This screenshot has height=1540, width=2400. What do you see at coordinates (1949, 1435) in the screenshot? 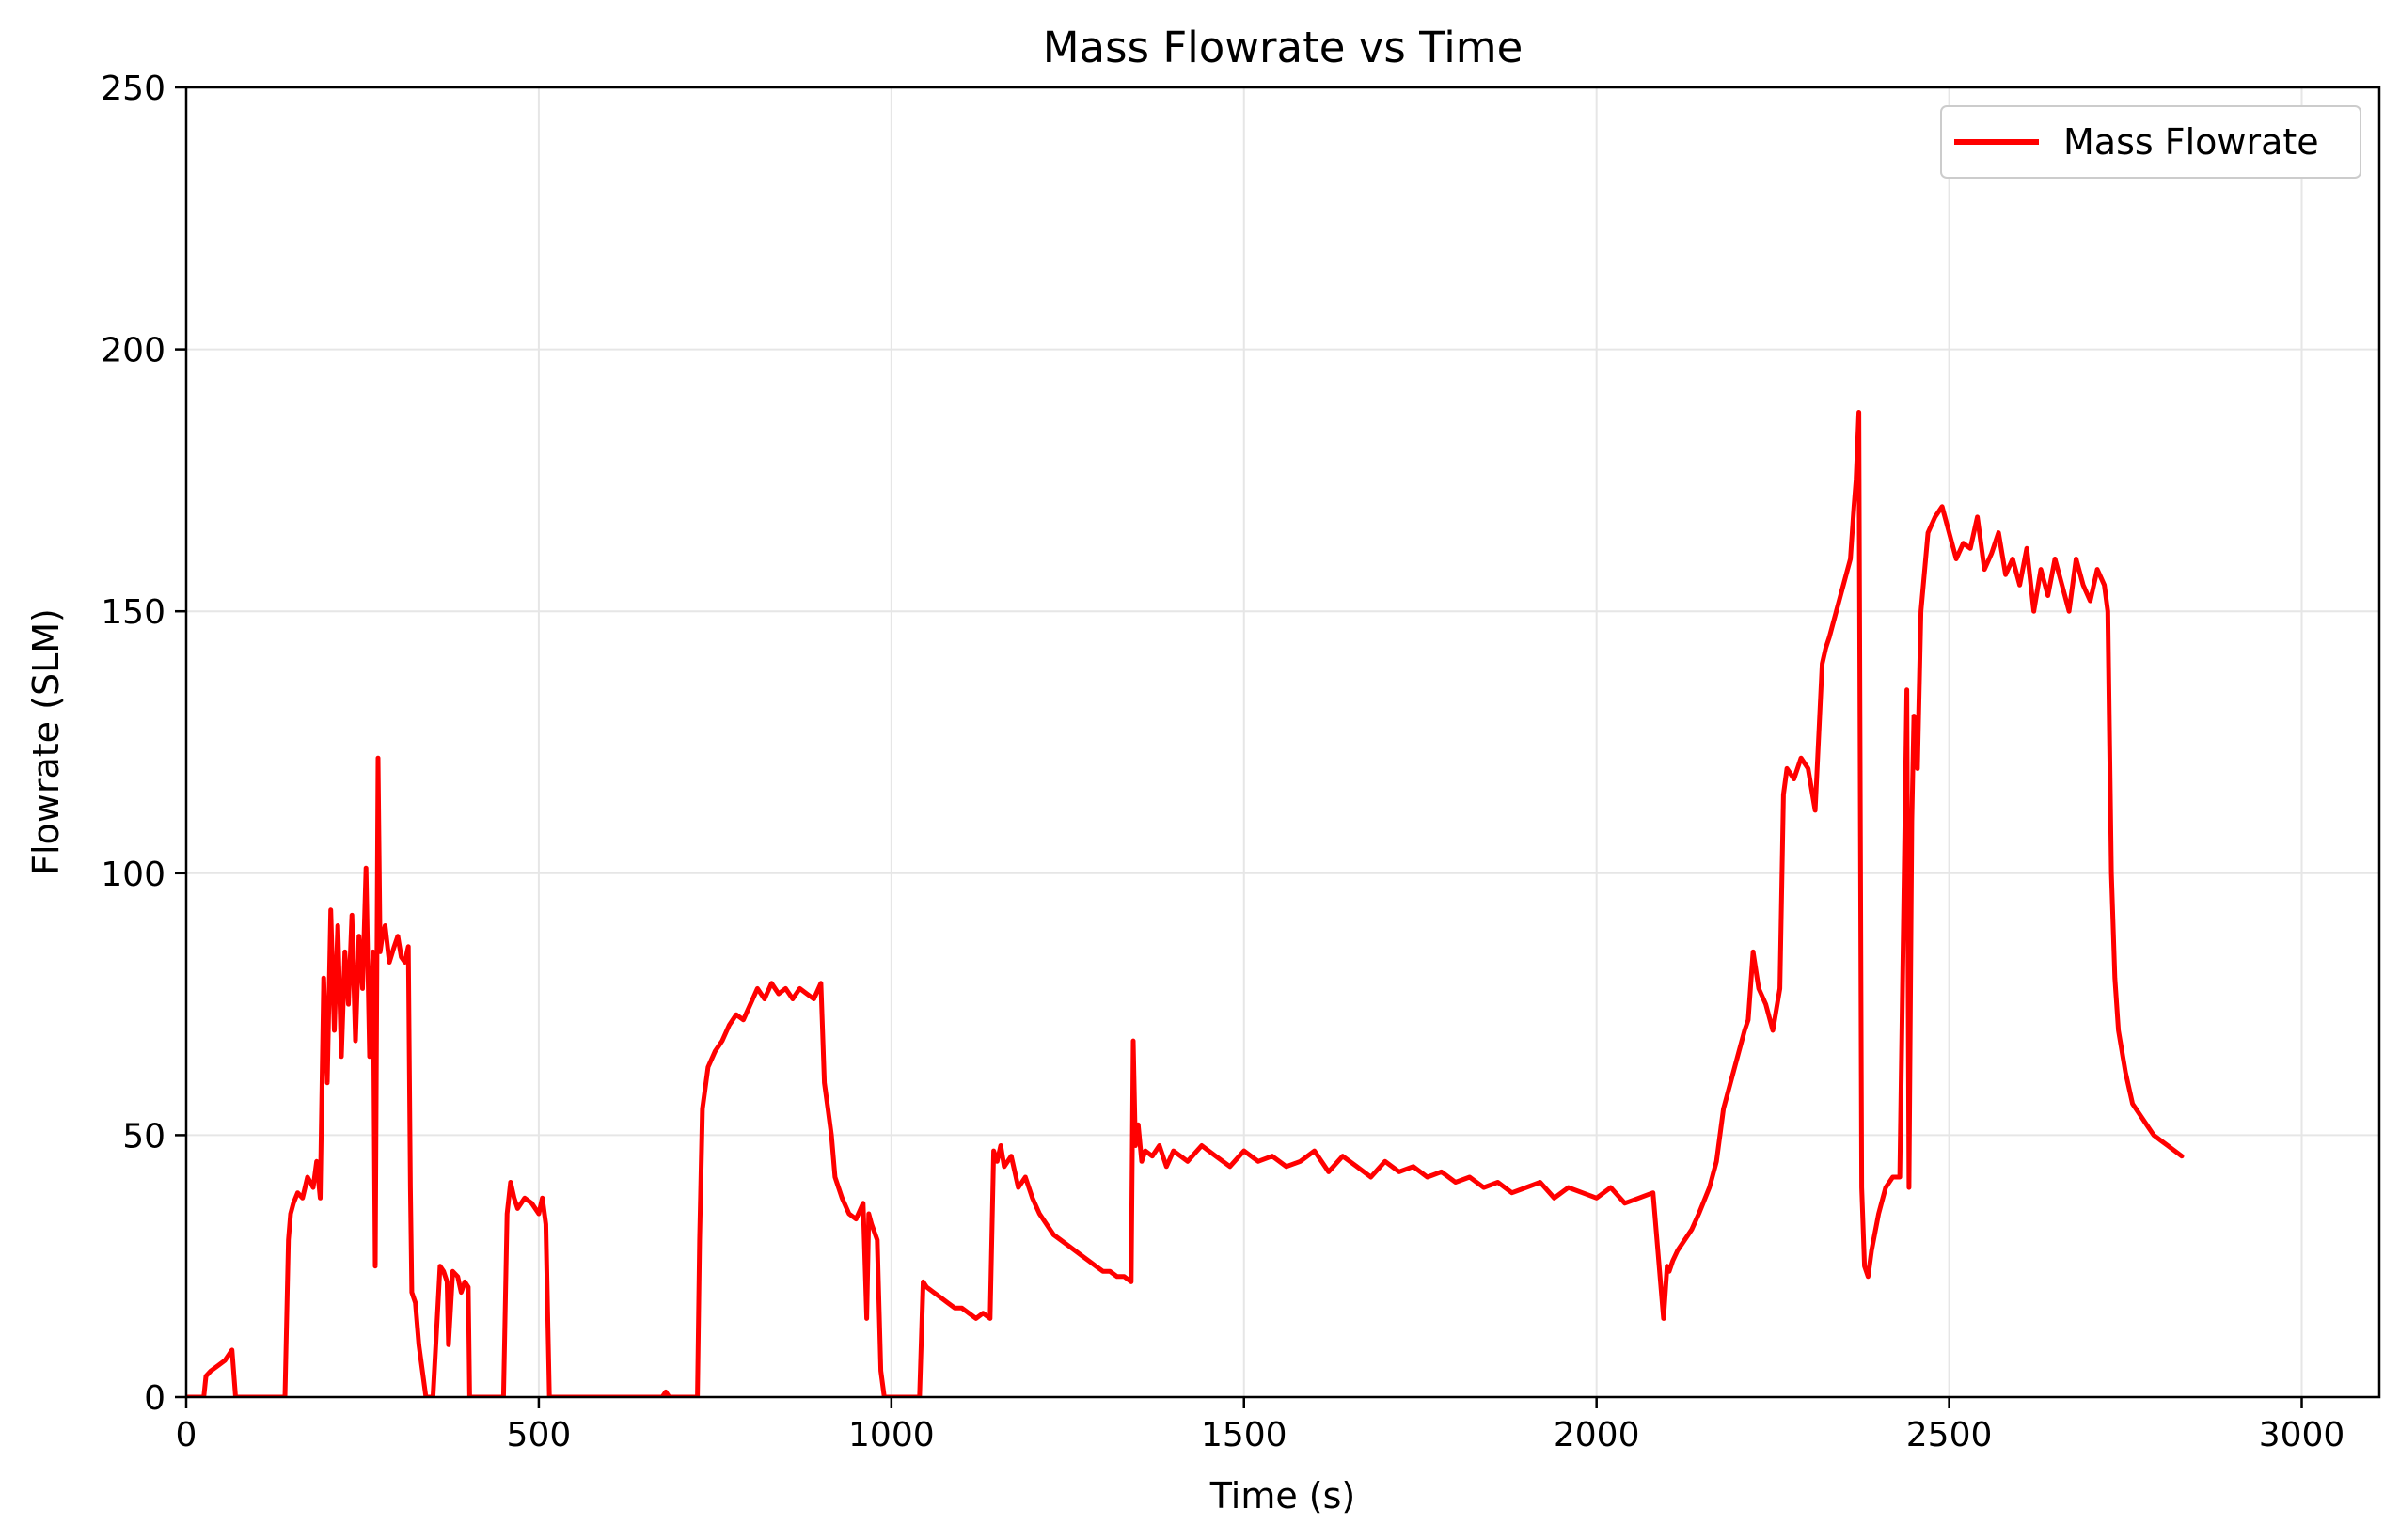
I see `x-tick-label: 2500` at bounding box center [1949, 1435].